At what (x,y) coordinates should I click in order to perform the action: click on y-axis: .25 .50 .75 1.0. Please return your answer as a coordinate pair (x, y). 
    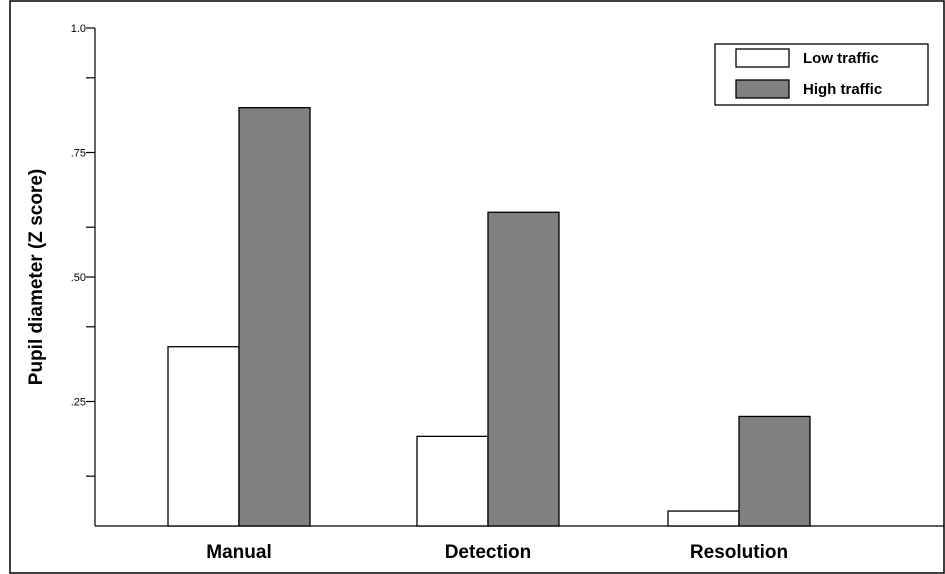
    Looking at the image, I should click on (83, 274).